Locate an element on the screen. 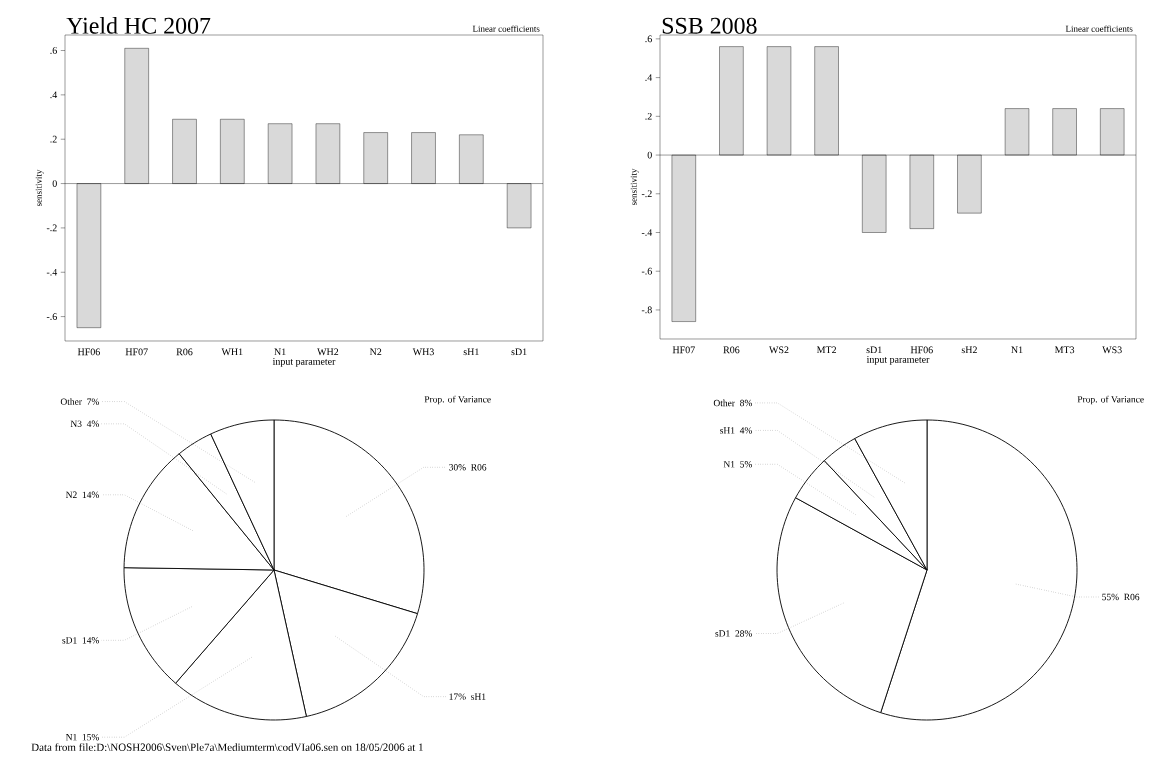 The width and height of the screenshot is (1162, 759). x-tick-label: WS3 is located at coordinates (1112, 350).